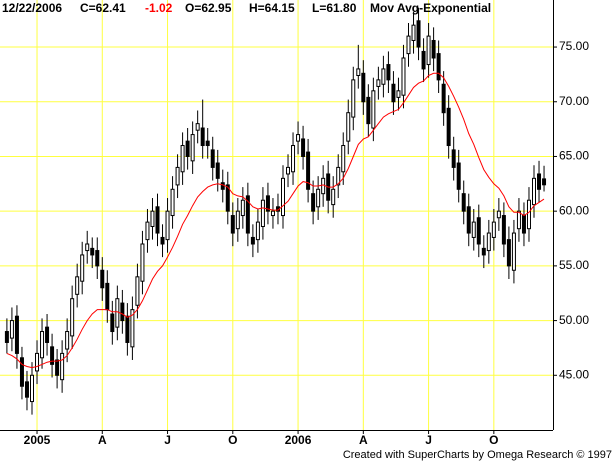 This screenshot has height=463, width=614. I want to click on header-item: L=61.80, so click(334, 8).